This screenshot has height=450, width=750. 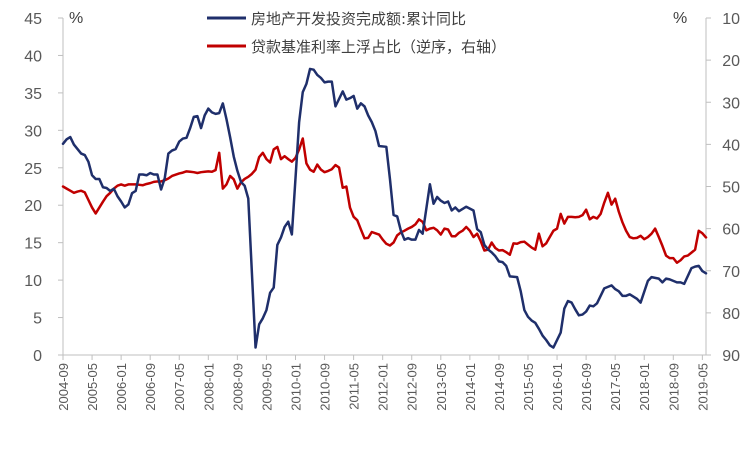 What do you see at coordinates (680, 18) in the screenshot?
I see `right-axis-unit: %` at bounding box center [680, 18].